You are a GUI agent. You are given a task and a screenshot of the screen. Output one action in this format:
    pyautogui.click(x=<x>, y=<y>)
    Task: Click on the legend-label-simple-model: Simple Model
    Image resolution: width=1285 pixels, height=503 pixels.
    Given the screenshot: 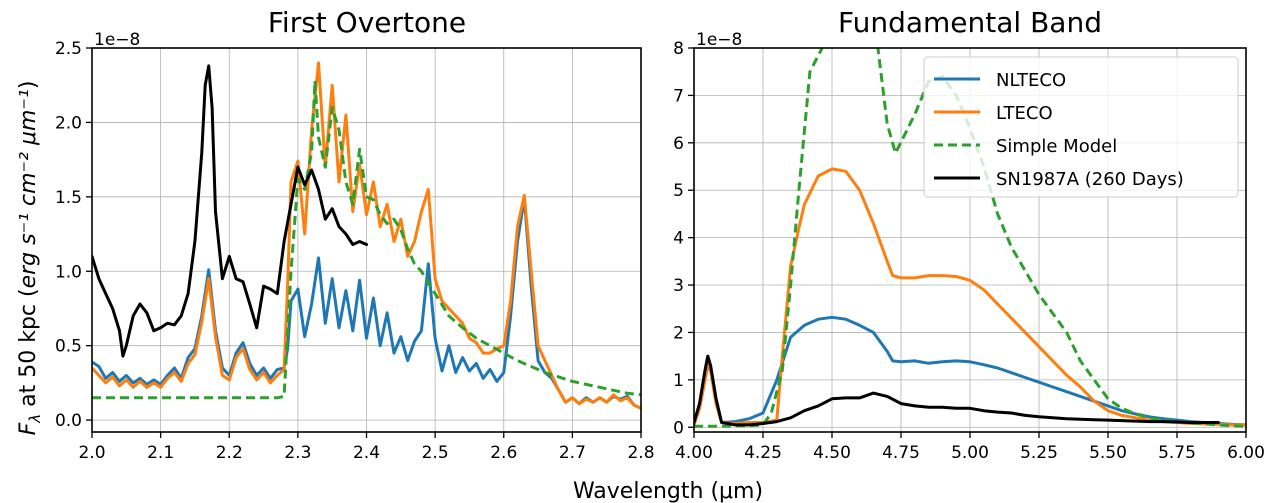 What is the action you would take?
    pyautogui.click(x=1056, y=146)
    